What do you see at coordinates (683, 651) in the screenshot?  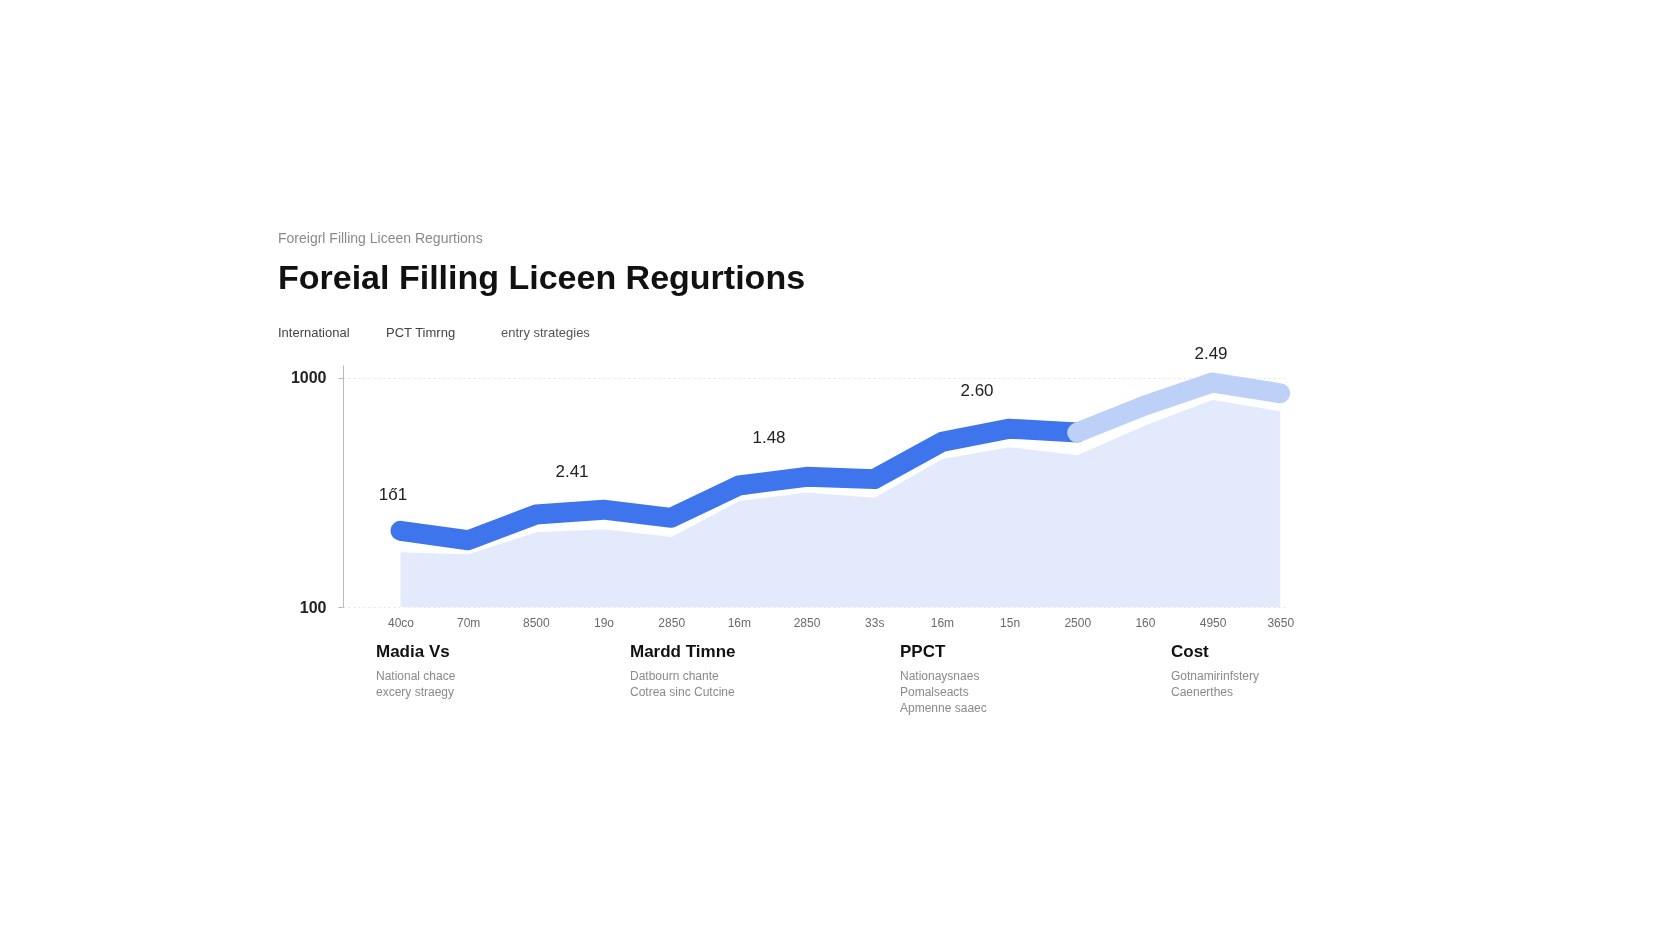 I see `text: Mardd Timne` at bounding box center [683, 651].